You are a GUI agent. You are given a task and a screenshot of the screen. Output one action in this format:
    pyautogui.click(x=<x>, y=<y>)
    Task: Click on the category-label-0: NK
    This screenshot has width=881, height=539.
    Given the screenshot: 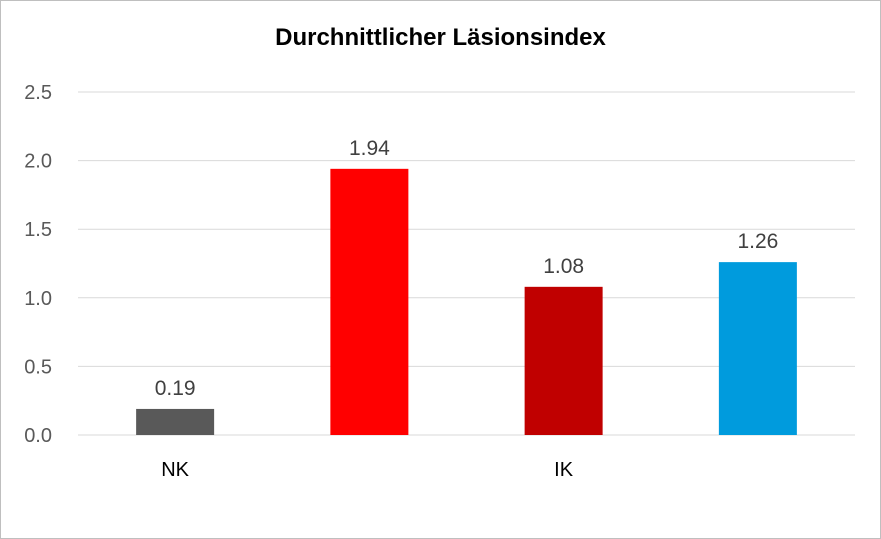 What is the action you would take?
    pyautogui.click(x=175, y=470)
    